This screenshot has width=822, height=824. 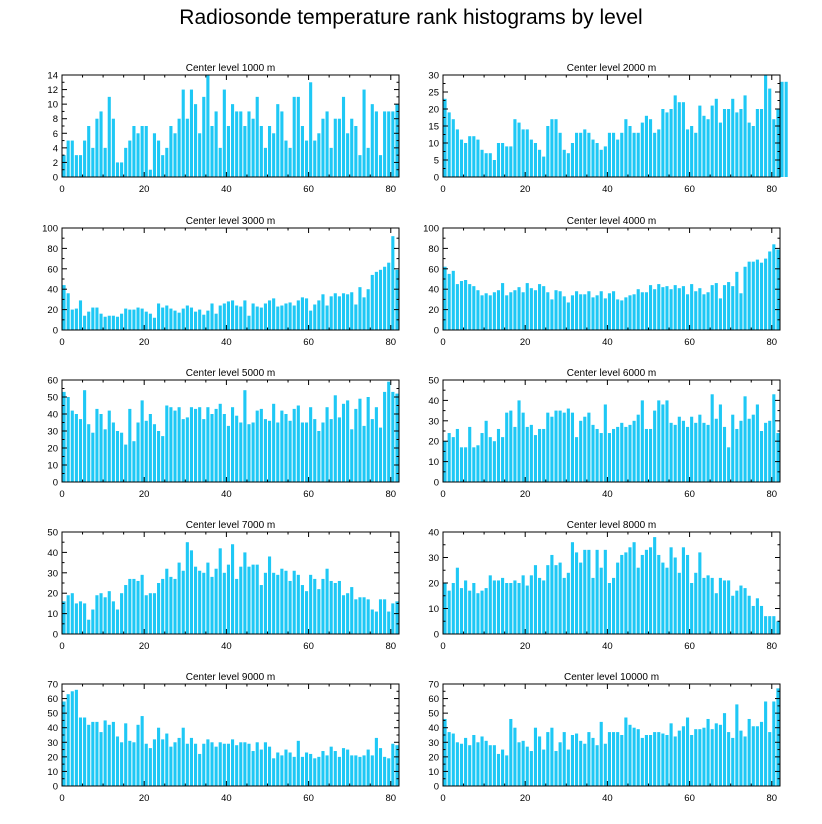 What do you see at coordinates (308, 189) in the screenshot?
I see `x-tick-label: 60` at bounding box center [308, 189].